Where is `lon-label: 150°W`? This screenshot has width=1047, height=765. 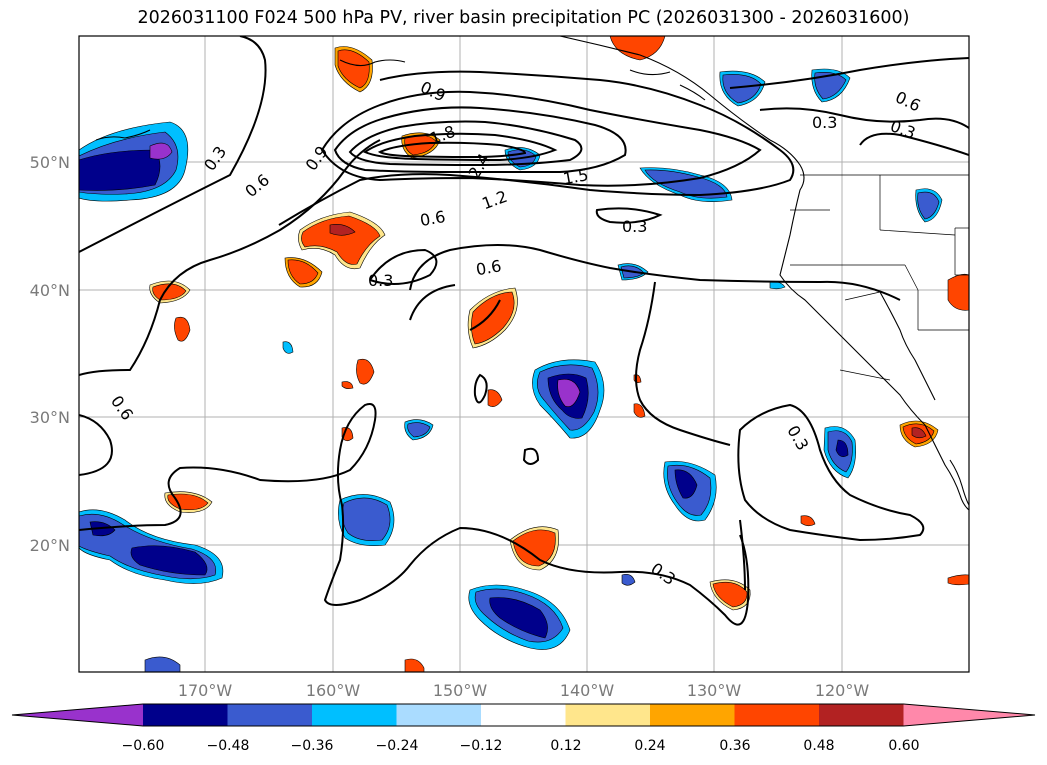 lon-label: 150°W is located at coordinates (460, 690).